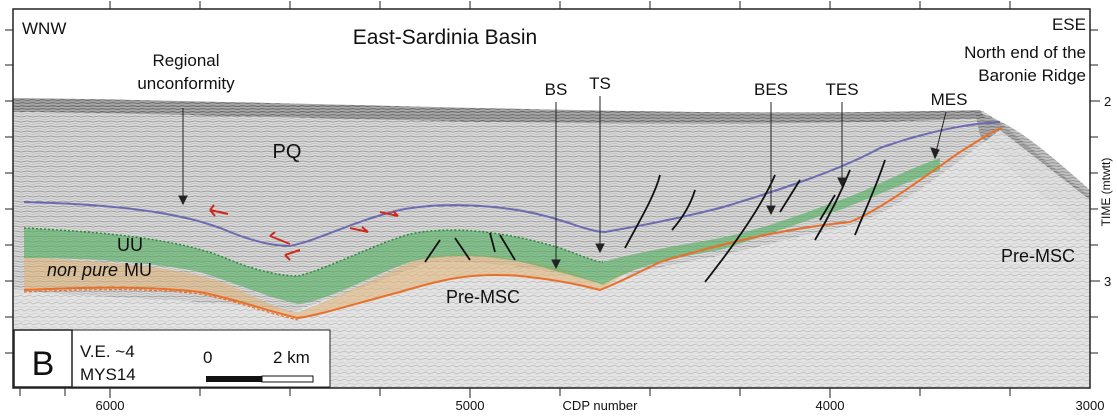 The image size is (1117, 419). I want to click on uu-unit-label: UU, so click(130, 245).